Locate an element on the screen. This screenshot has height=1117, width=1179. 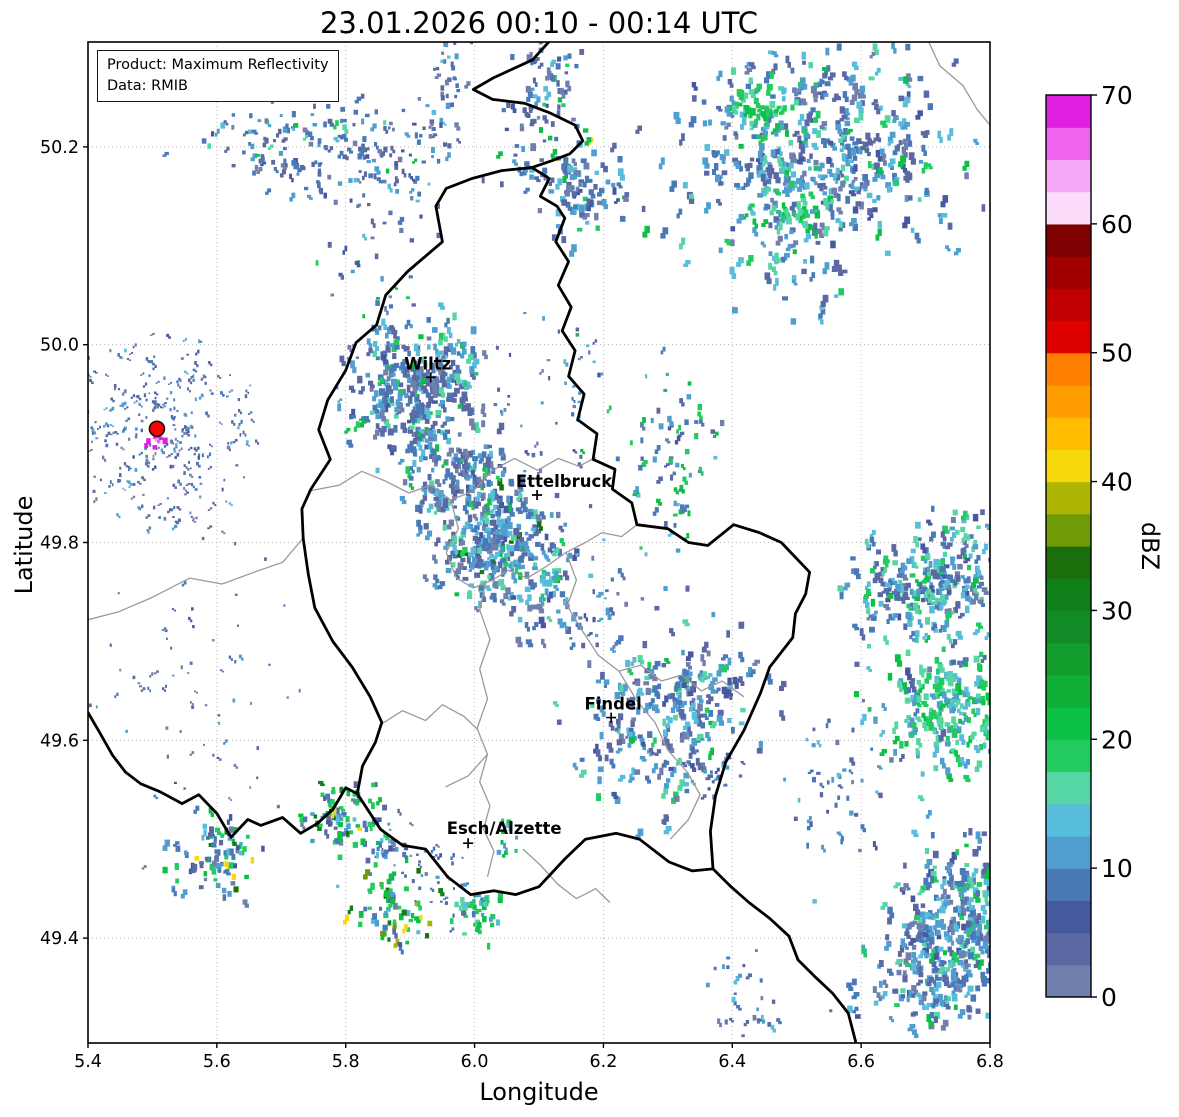
echo-cluster-southwest-c is located at coordinates (476, 916).